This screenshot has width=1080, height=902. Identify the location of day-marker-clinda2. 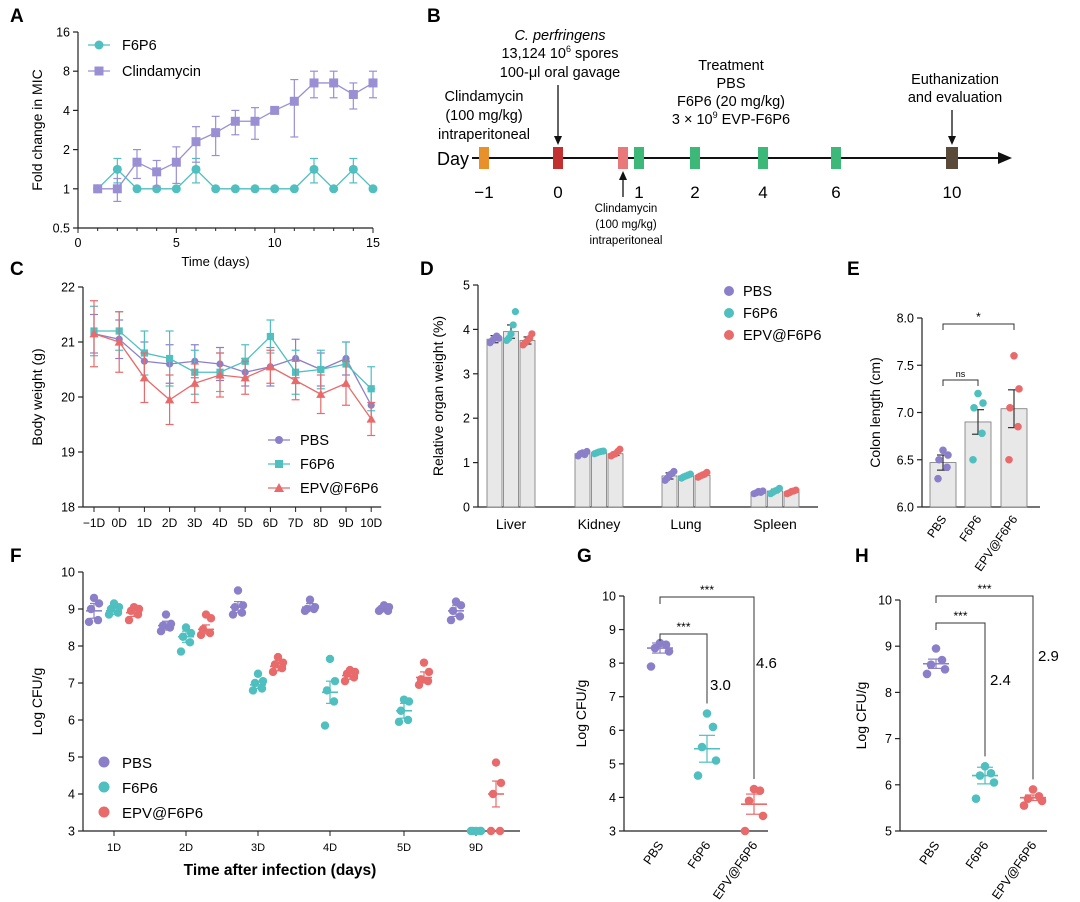
(623, 158).